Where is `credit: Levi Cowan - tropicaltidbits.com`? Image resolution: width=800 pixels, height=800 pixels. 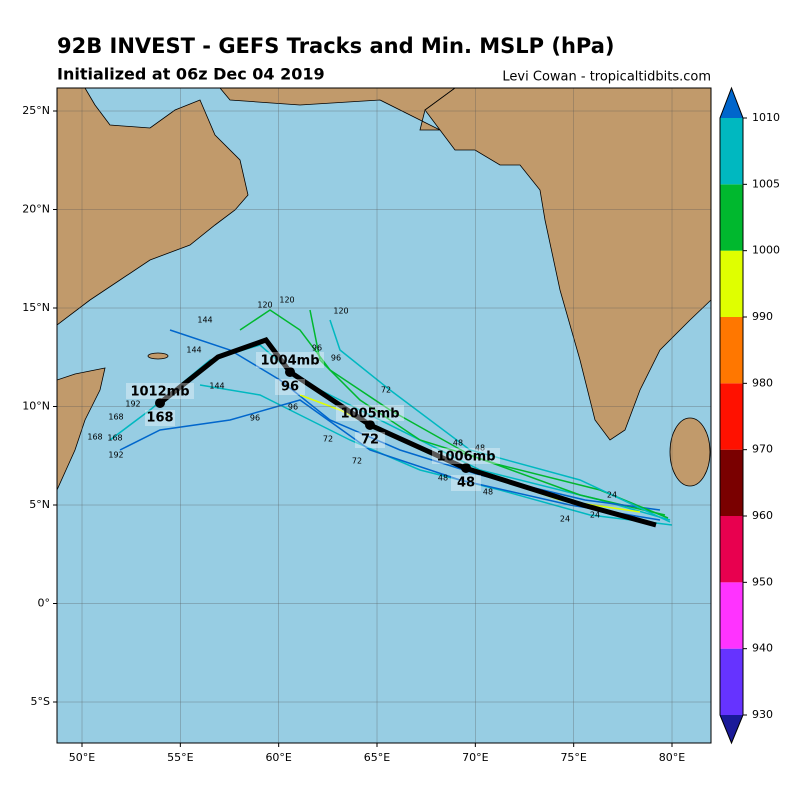 credit: Levi Cowan - tropicaltidbits.com is located at coordinates (606, 77).